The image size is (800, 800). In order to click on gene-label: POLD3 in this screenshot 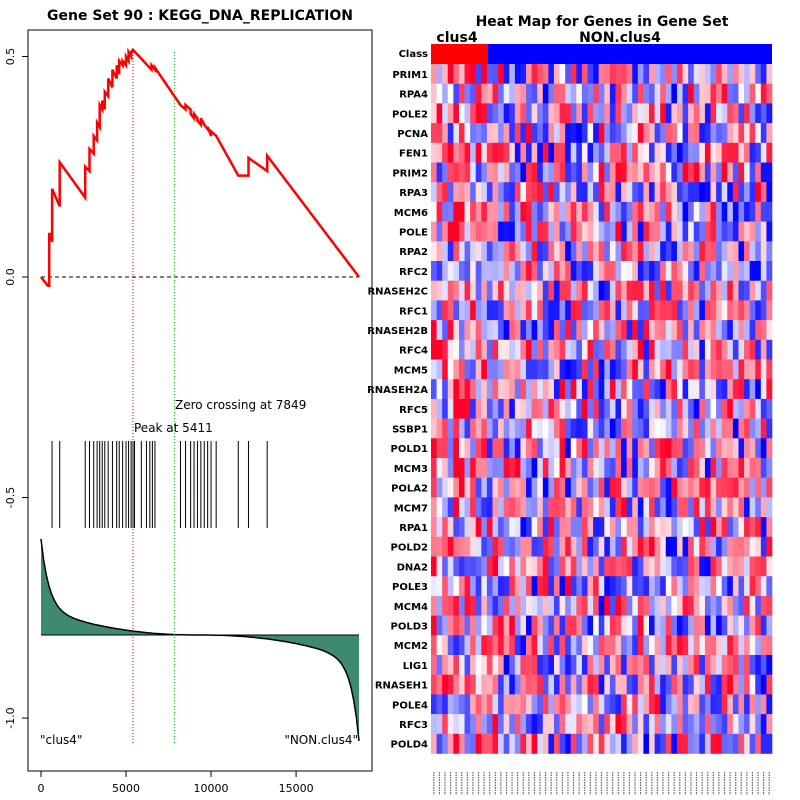, I will do `click(410, 627)`.